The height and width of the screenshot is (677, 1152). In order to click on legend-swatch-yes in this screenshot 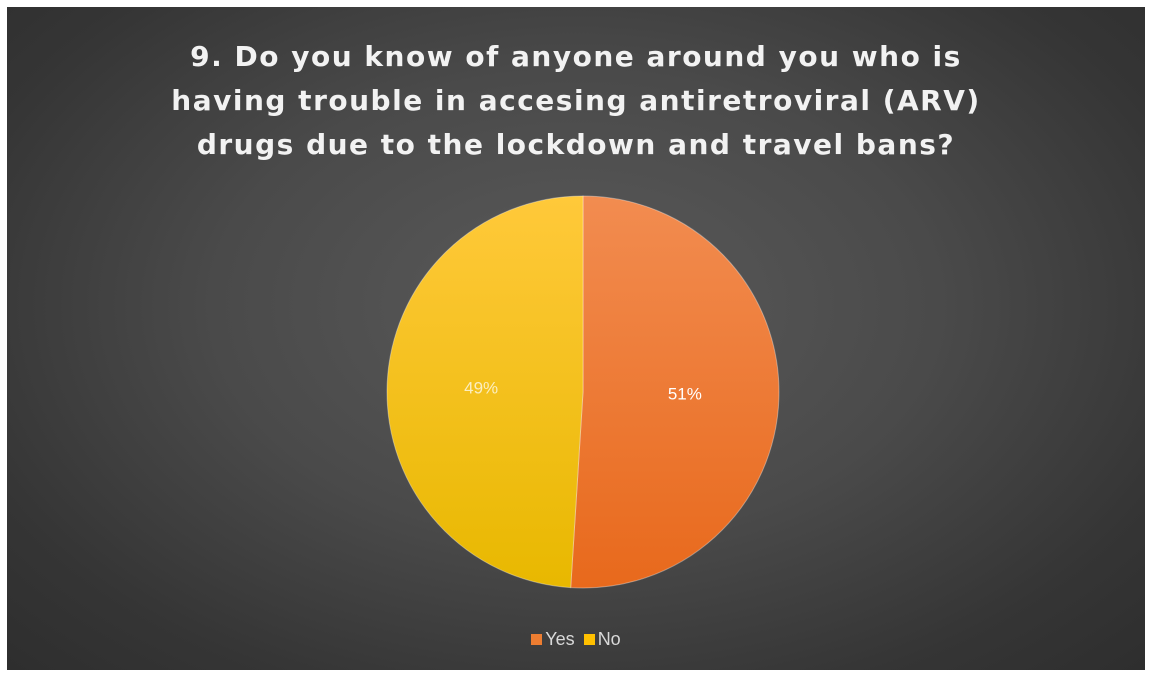, I will do `click(537, 639)`.